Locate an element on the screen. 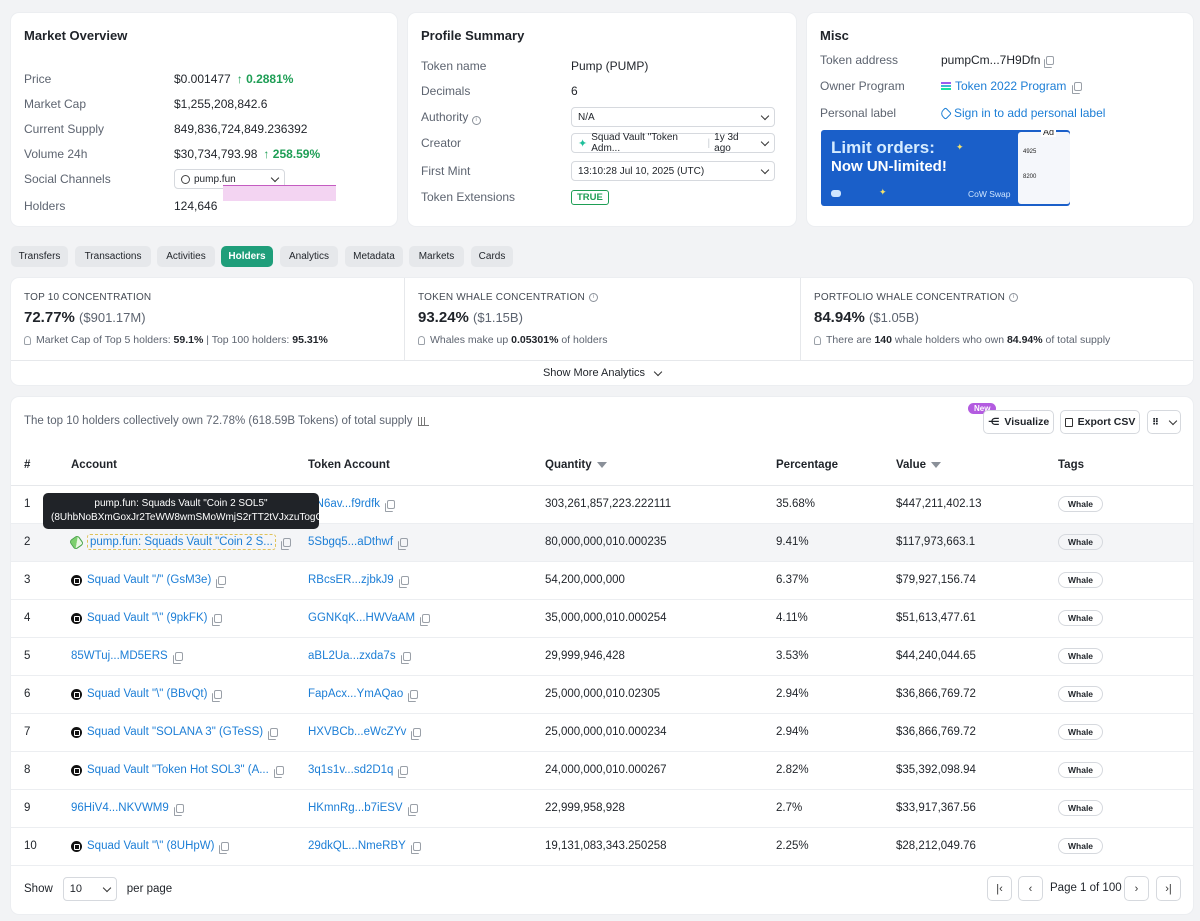 This screenshot has width=1200, height=921. export-csv-button: Export CSV is located at coordinates (1100, 422).